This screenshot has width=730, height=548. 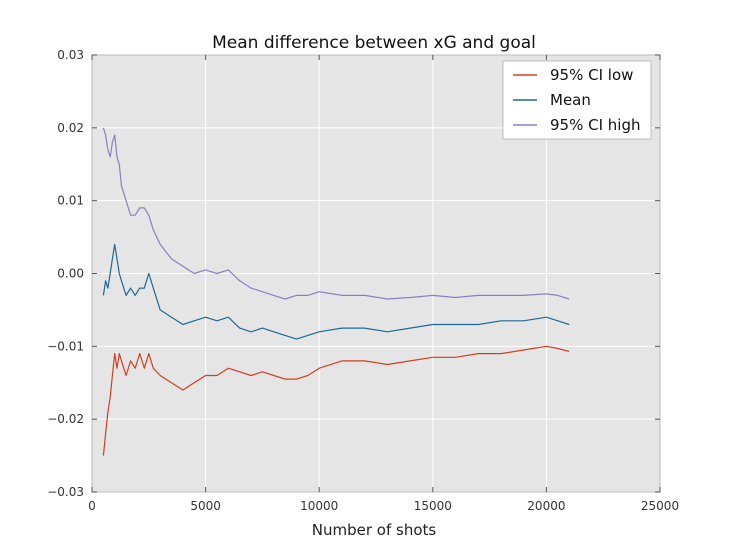 I want to click on y-tick-label: 0.03, so click(x=70, y=55).